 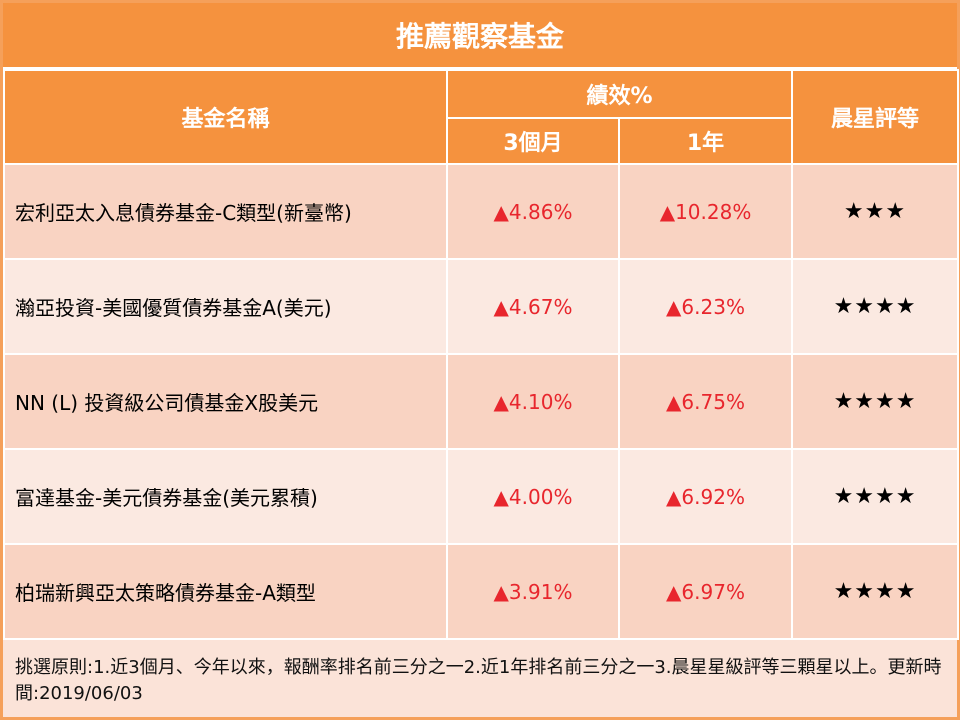 I want to click on return-3-months: ▲3.91%, so click(x=533, y=591).